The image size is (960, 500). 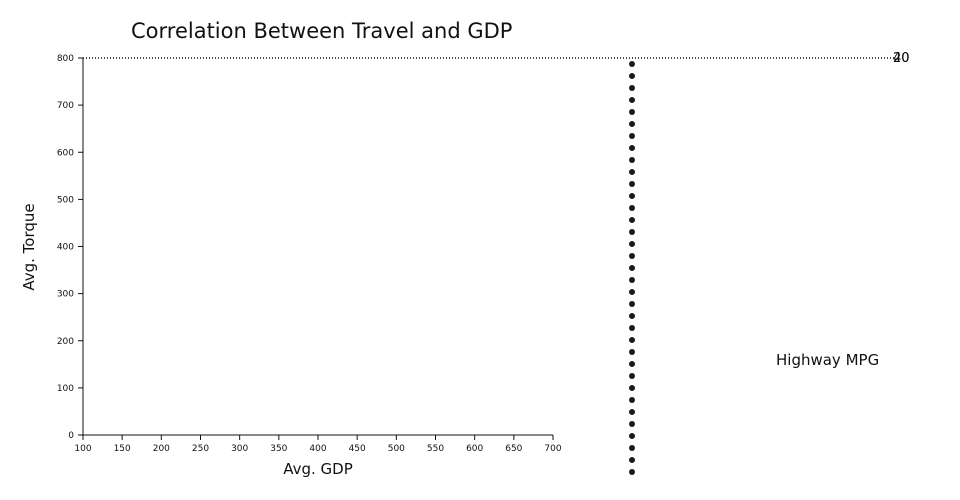 I want to click on x-tick-label: 500, so click(x=396, y=449).